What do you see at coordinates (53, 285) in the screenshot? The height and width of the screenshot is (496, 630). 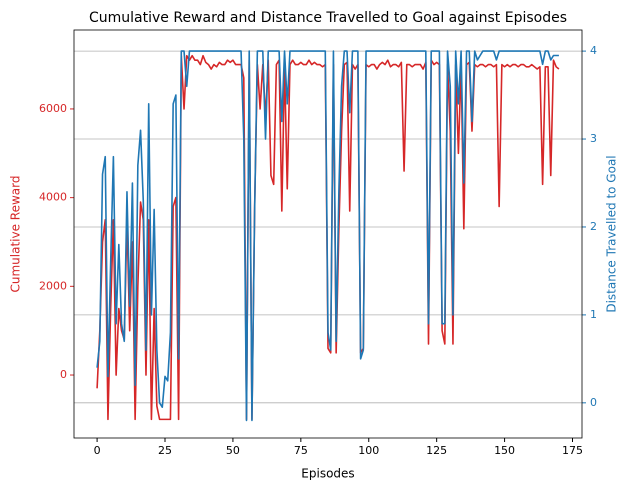 I see `y-tick-label: 2000` at bounding box center [53, 285].